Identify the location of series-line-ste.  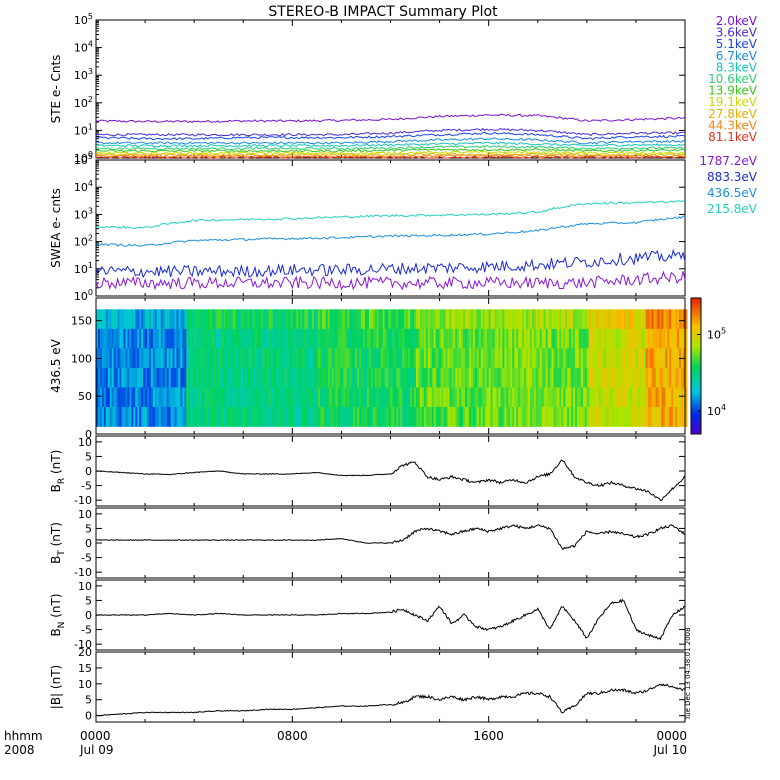
(390, 132).